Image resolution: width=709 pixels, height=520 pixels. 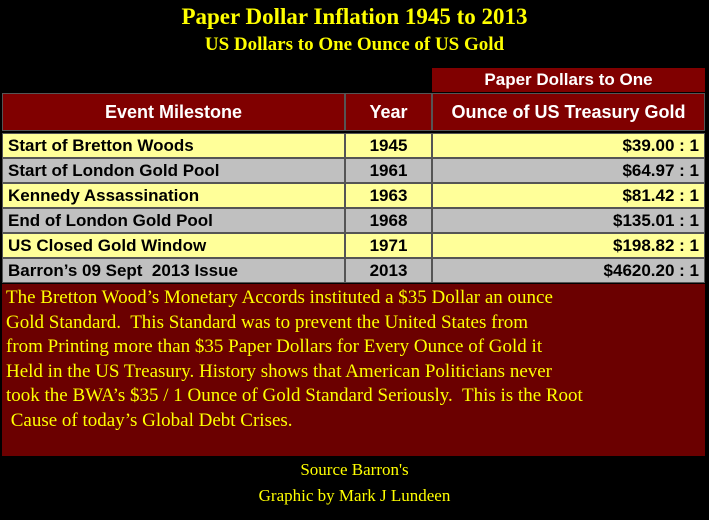 What do you see at coordinates (568, 145) in the screenshot?
I see `table-cell: $39.00 : 1` at bounding box center [568, 145].